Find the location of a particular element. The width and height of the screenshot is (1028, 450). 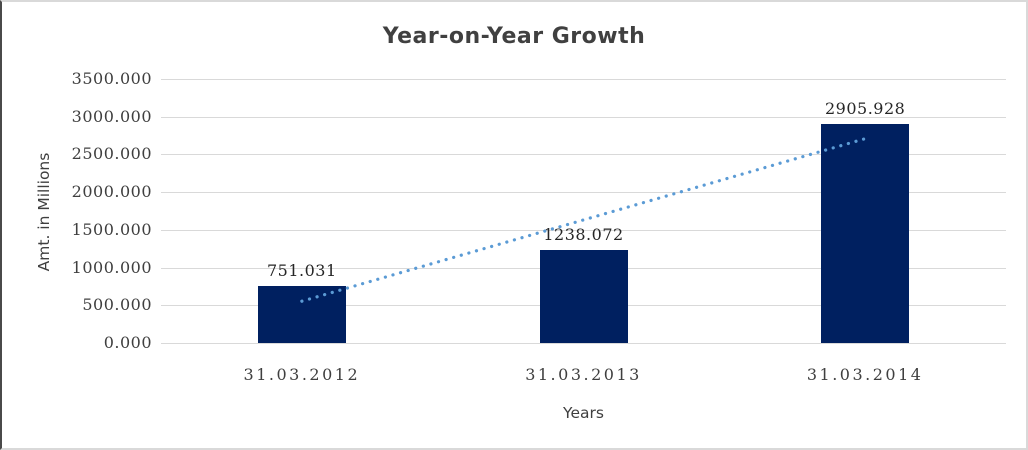

bar-value-label: 2905.928 is located at coordinates (865, 108).